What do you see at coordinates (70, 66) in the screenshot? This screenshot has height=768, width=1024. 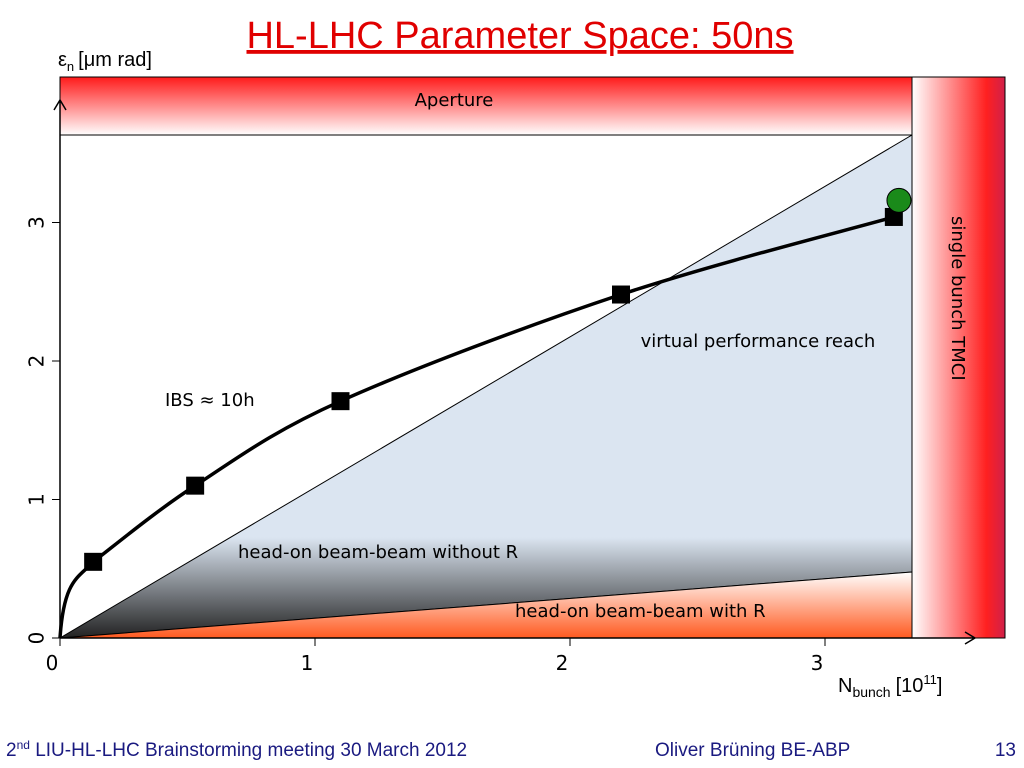 I see `y-sub: n` at bounding box center [70, 66].